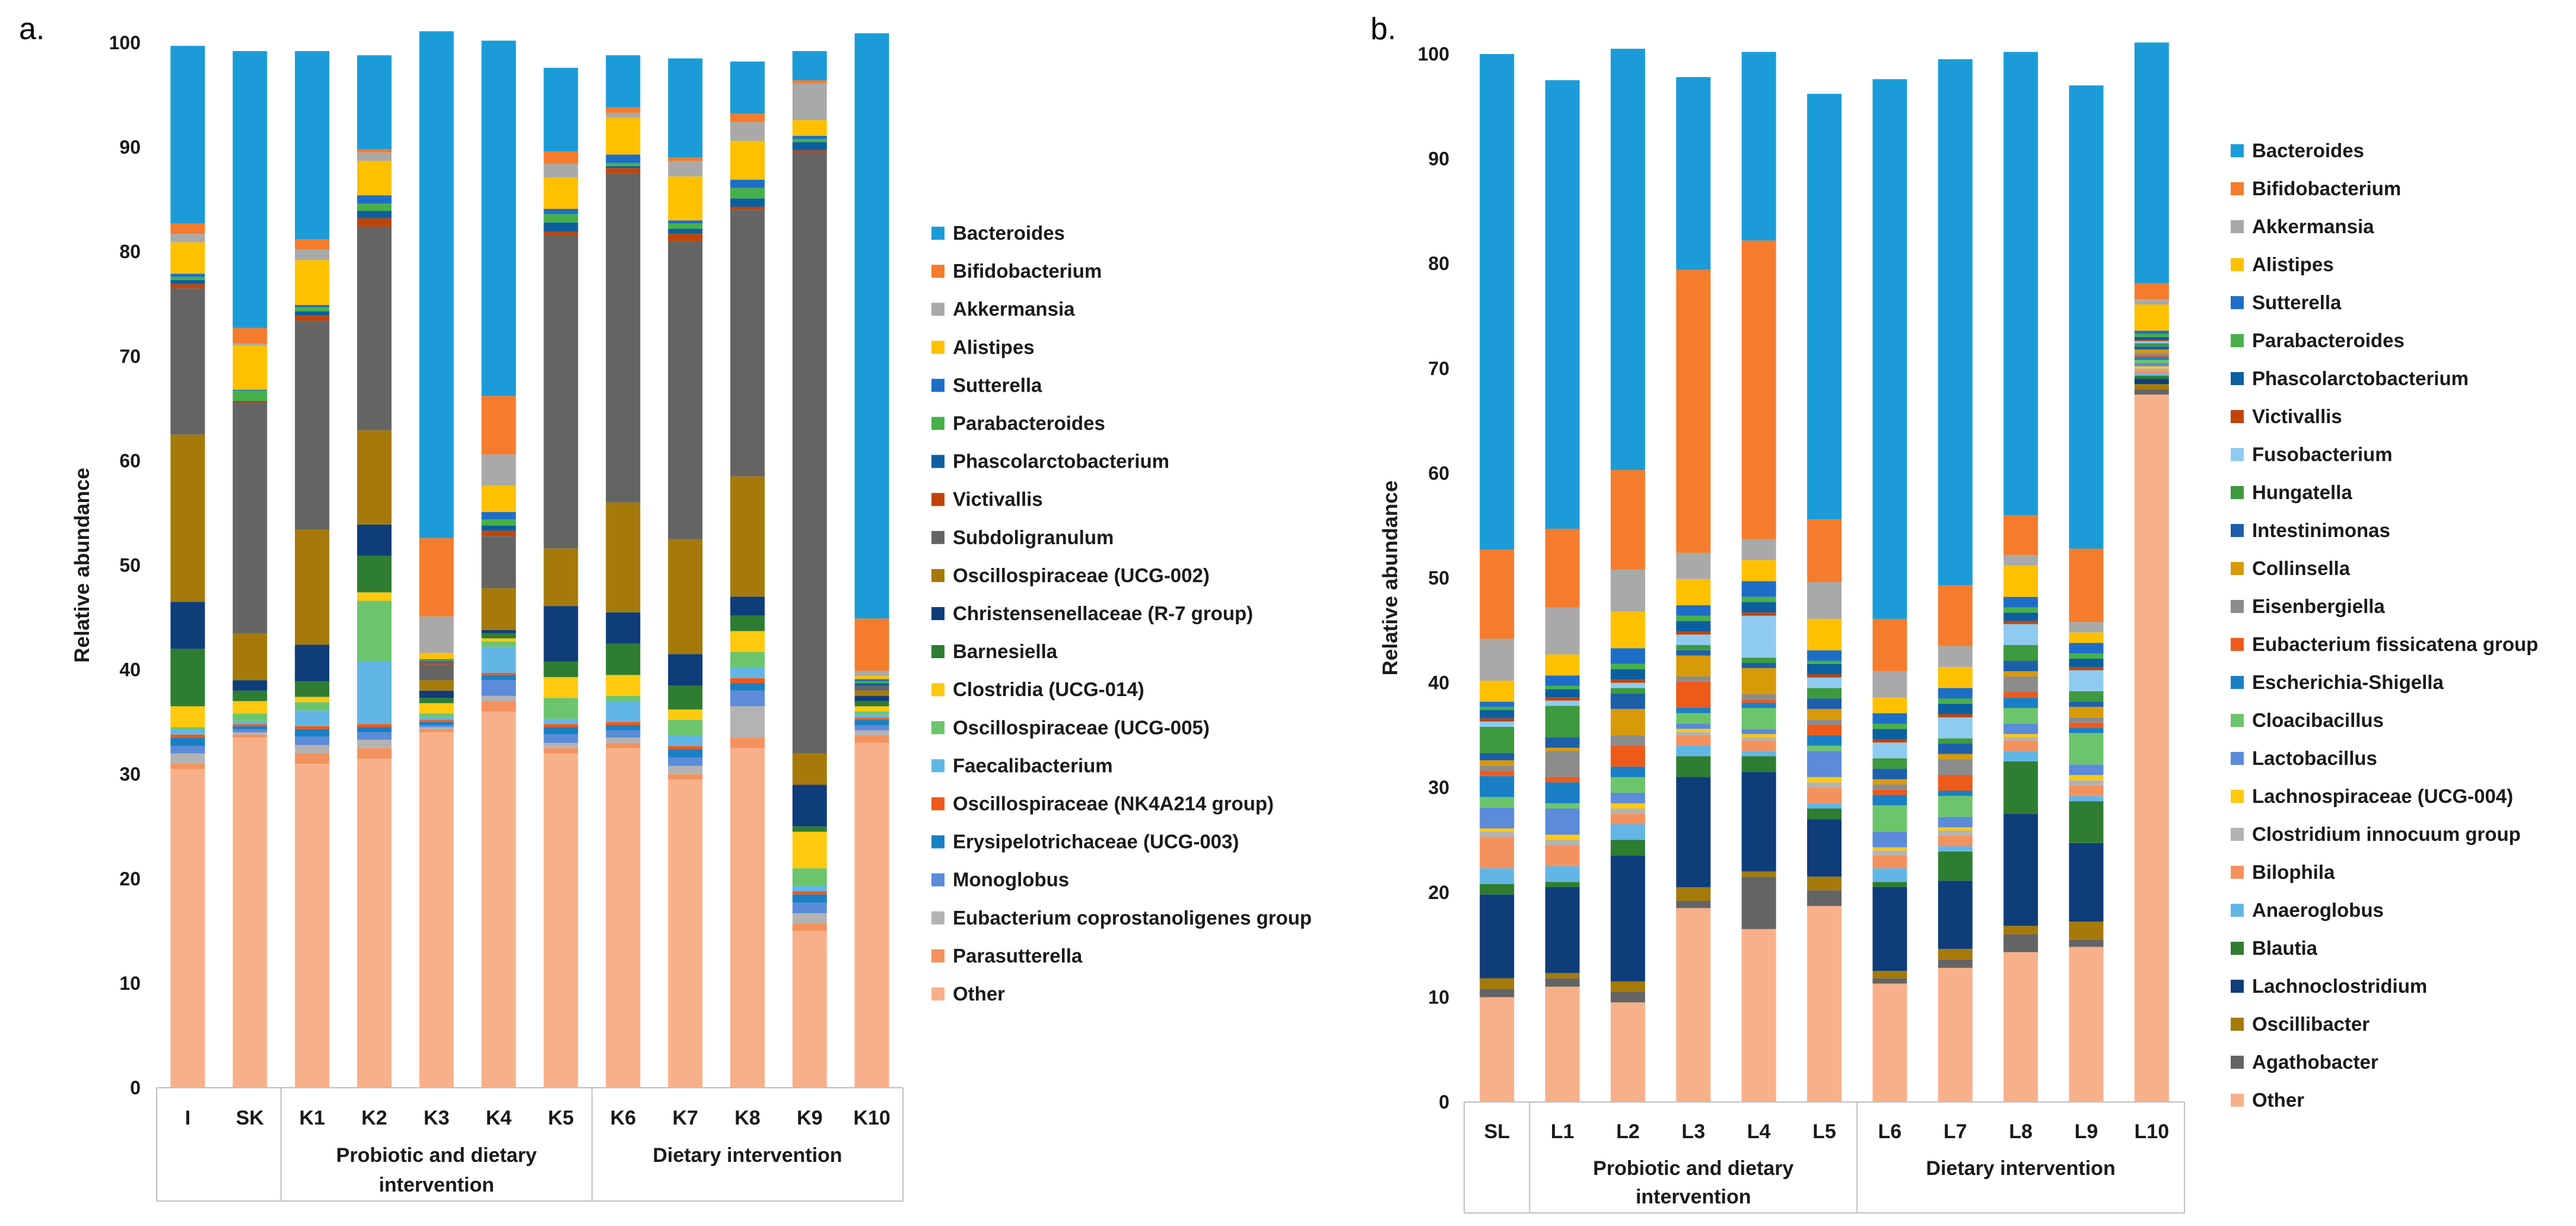 The width and height of the screenshot is (2576, 1226). I want to click on panel-a-bar-segment-eubacterium-coprostanoligenes-group, so click(809, 918).